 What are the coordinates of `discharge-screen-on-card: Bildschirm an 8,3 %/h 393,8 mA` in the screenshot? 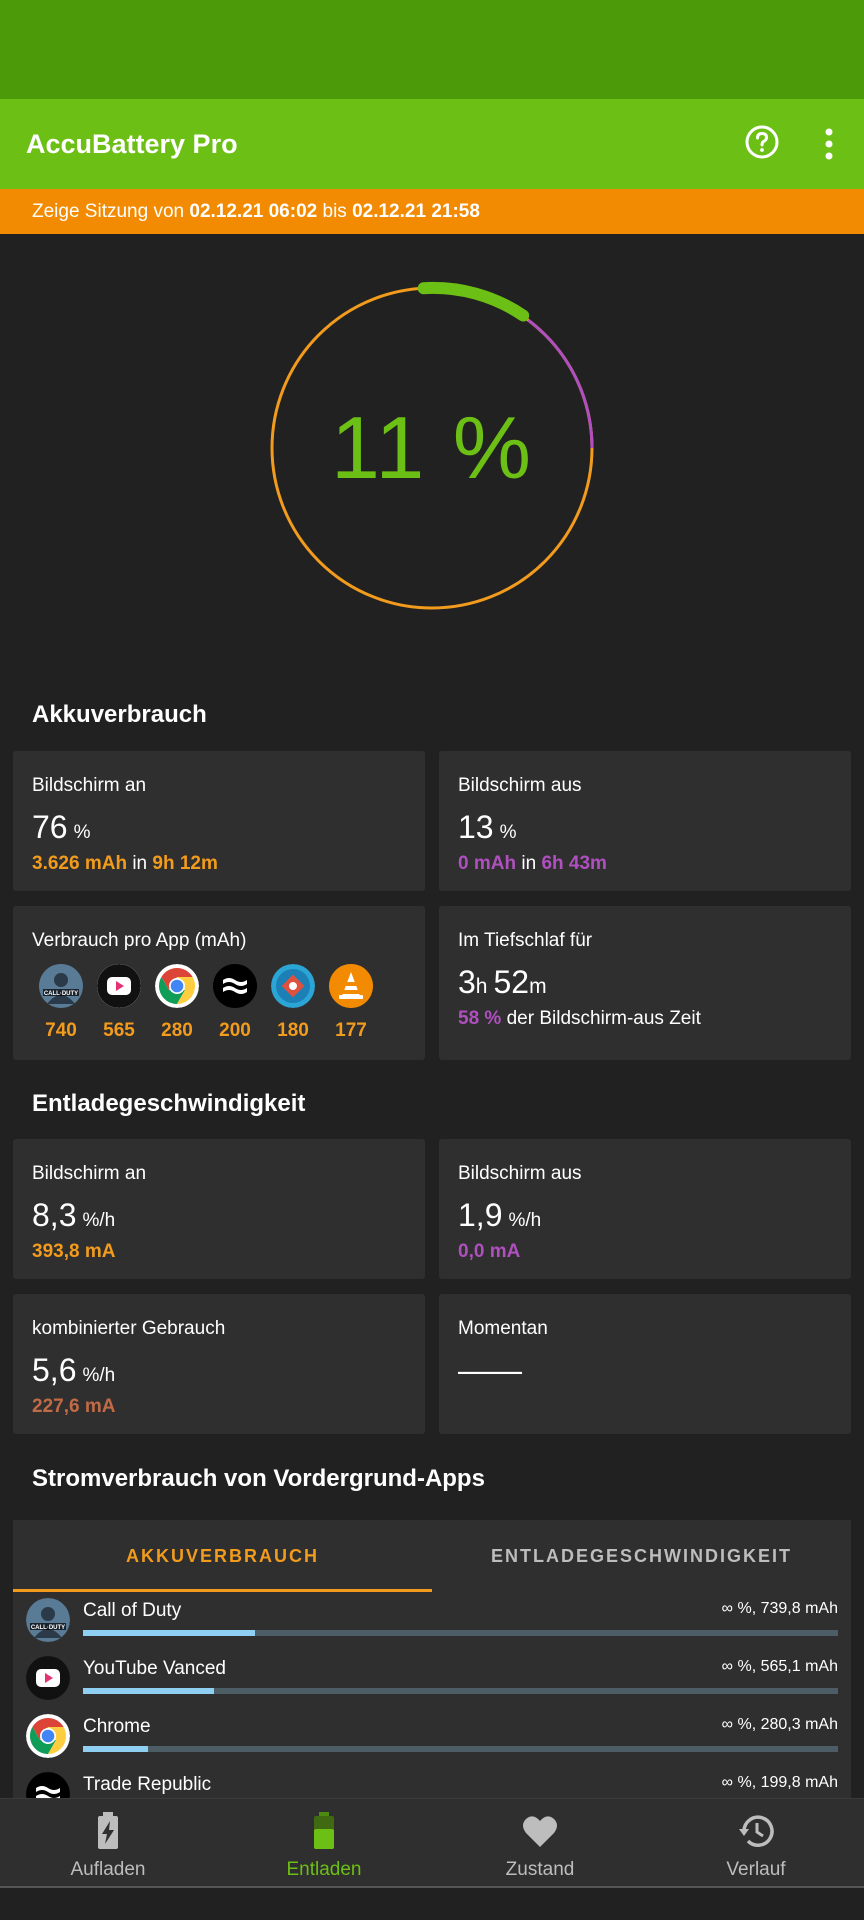 It's located at (219, 1209).